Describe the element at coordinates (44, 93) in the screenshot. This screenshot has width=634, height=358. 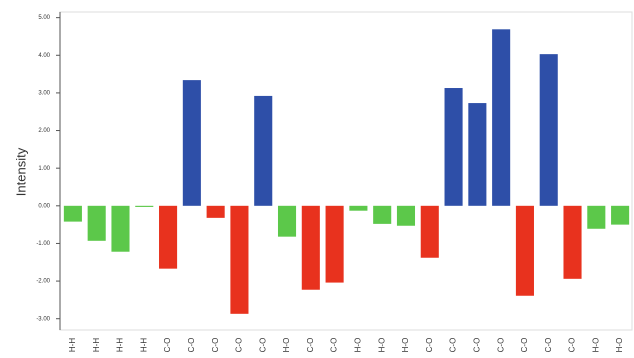
I see `y-tick-label: 3.00` at that location.